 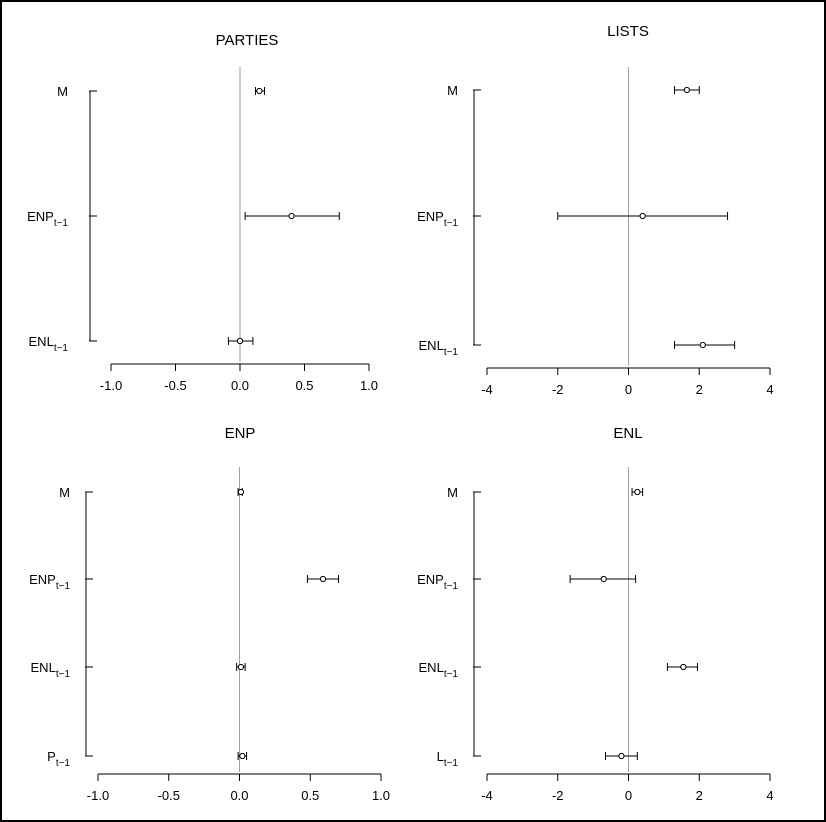 What do you see at coordinates (51, 756) in the screenshot?
I see `row-label-main: P` at bounding box center [51, 756].